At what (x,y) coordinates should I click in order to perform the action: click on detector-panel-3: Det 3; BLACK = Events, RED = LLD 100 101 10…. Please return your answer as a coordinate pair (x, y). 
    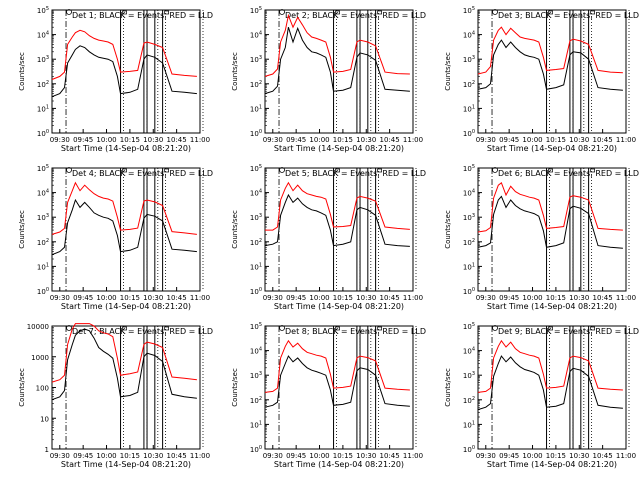
    Looking at the image, I should click on (541, 79).